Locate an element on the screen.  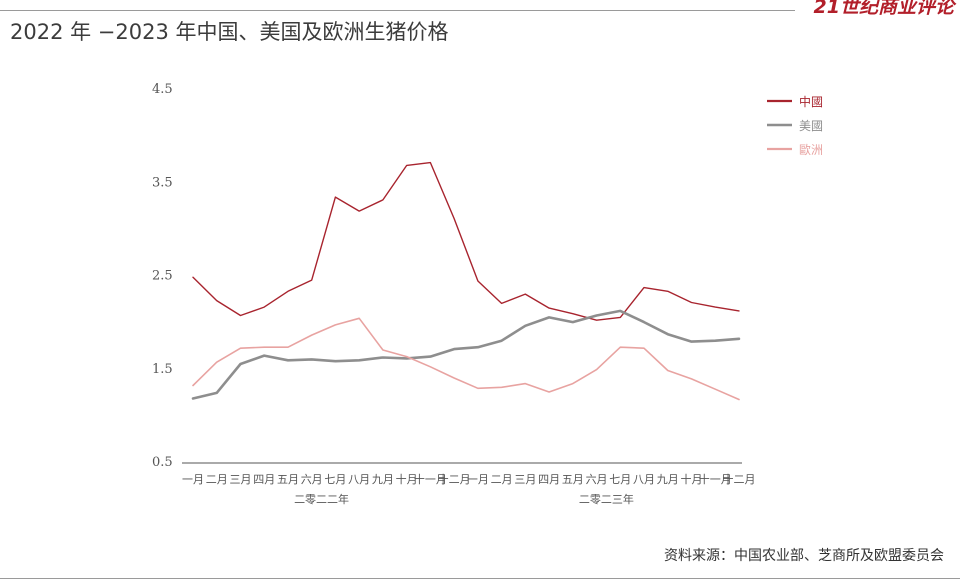
legend-label: 美國 is located at coordinates (811, 126).